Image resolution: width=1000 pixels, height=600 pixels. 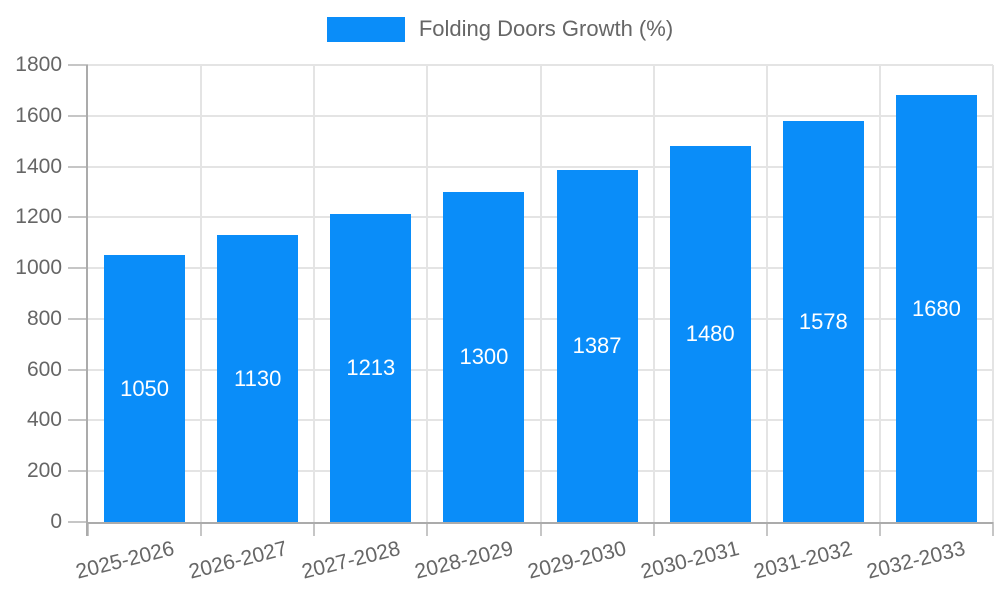 What do you see at coordinates (44, 471) in the screenshot?
I see `y-axis-tick-label: 200` at bounding box center [44, 471].